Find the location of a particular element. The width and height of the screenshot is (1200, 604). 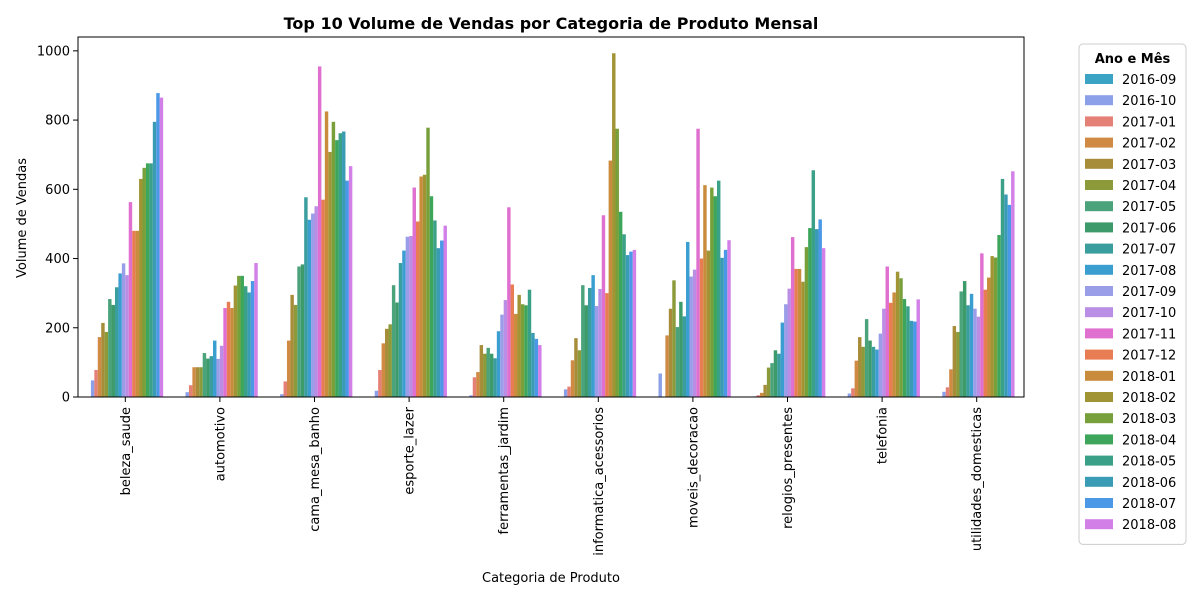

legend-label-2017-12: 2017-12 is located at coordinates (1149, 356).